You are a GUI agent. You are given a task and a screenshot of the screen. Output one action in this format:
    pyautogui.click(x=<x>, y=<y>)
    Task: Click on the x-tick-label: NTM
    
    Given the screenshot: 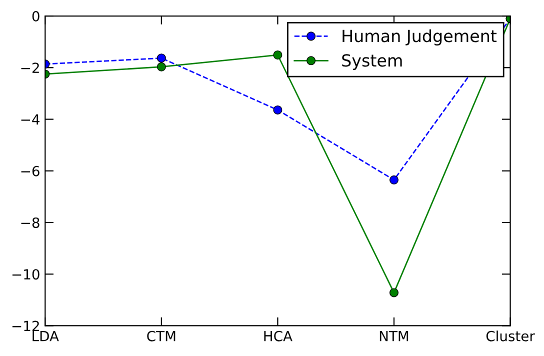 What is the action you would take?
    pyautogui.click(x=394, y=336)
    